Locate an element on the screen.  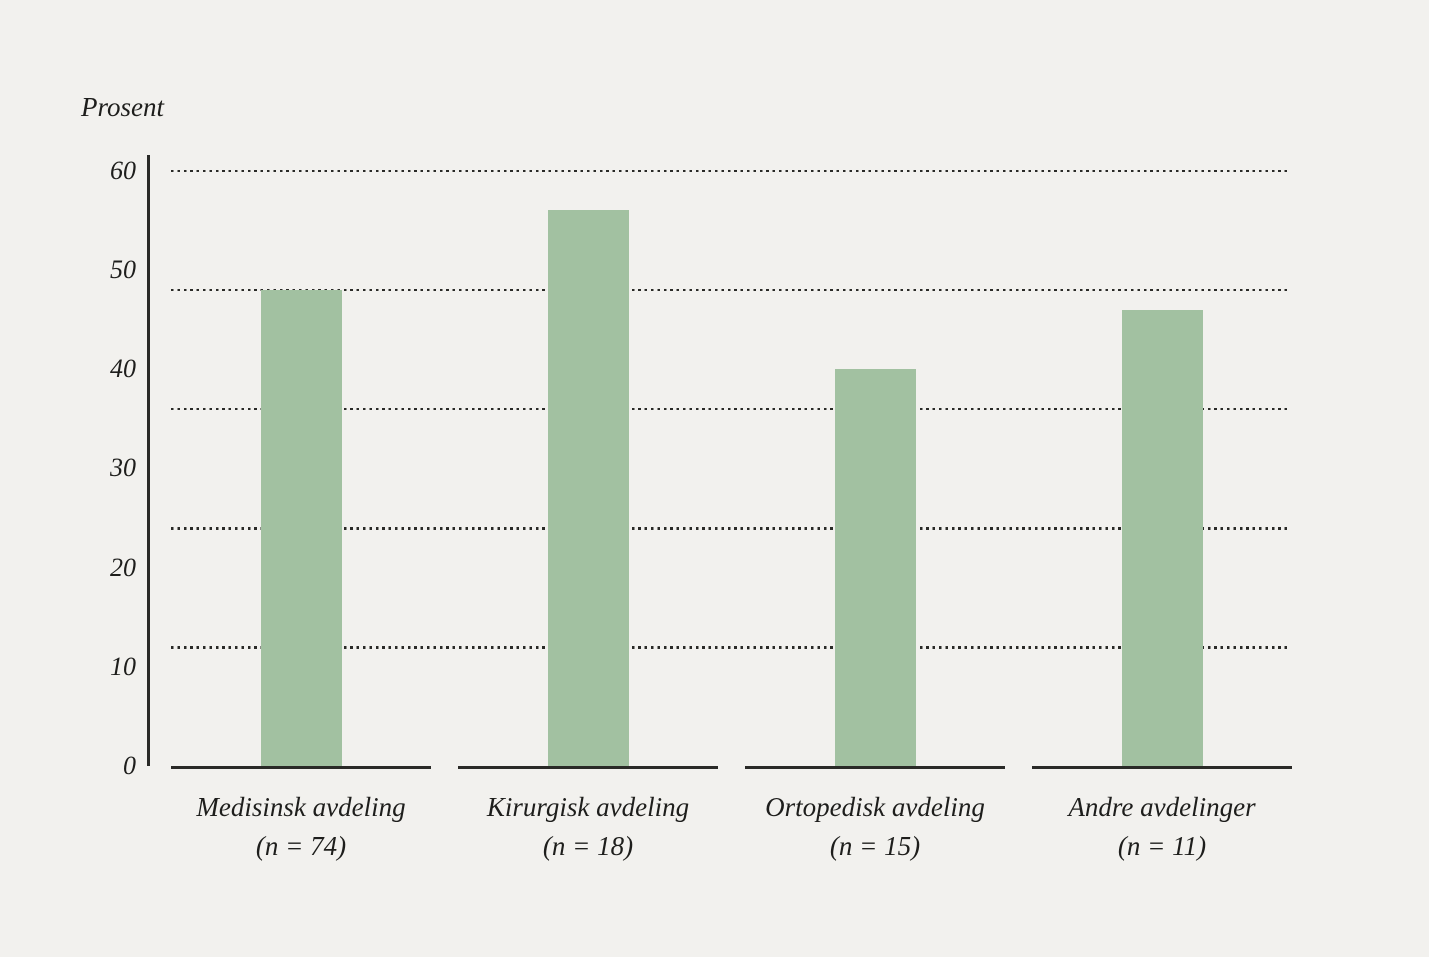
y-tick-label: 30 is located at coordinates (123, 468).